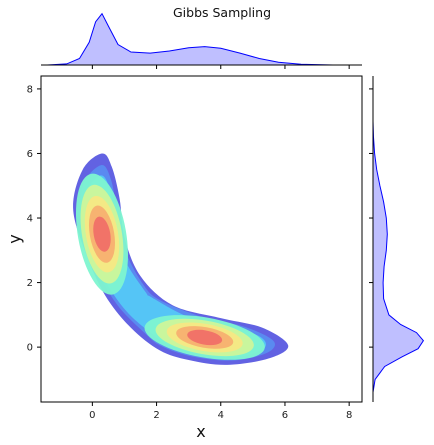 Image resolution: width=434 pixels, height=445 pixels. I want to click on x-axis-label: x, so click(200, 431).